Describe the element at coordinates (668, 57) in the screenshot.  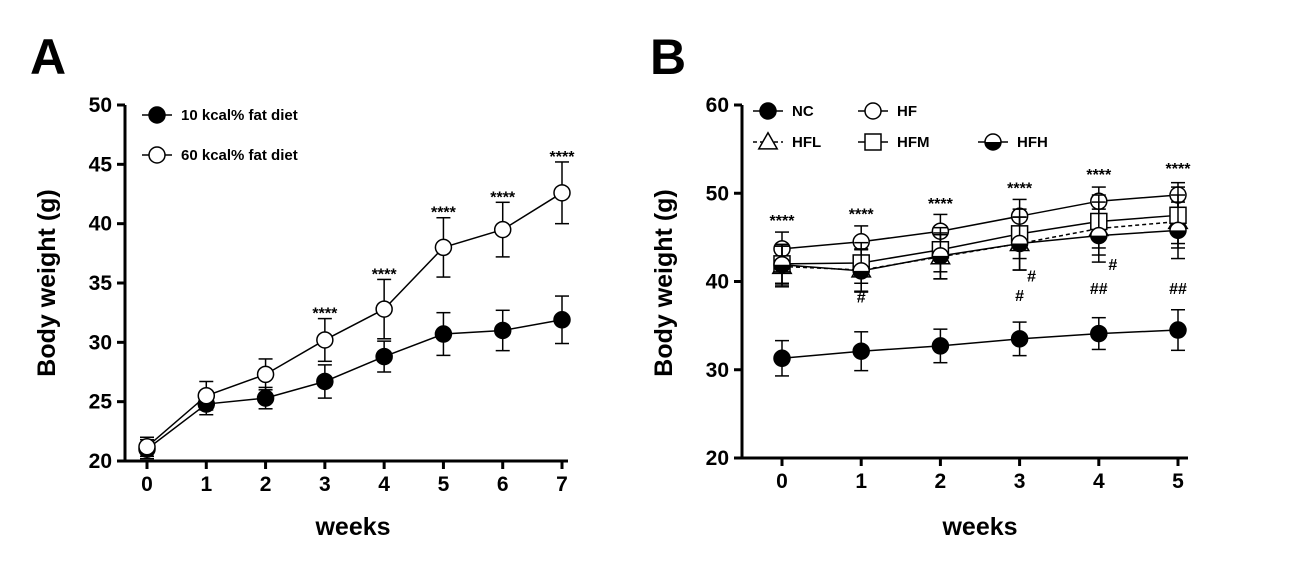
I see `panel-b-label: B` at that location.